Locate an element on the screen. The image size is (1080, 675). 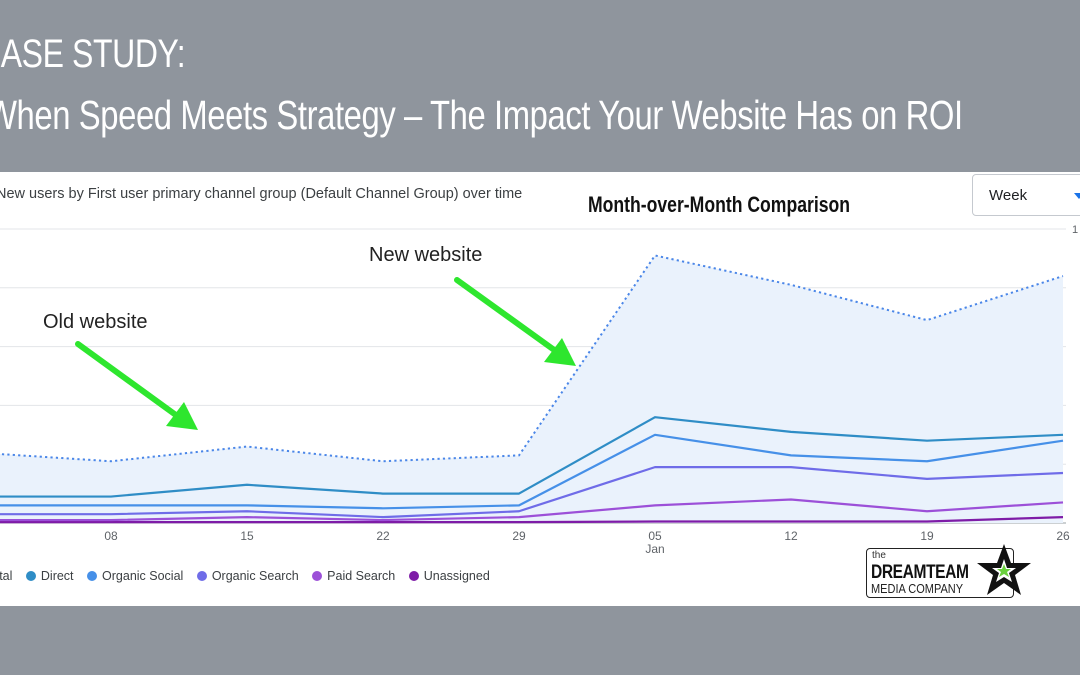
x-tick-label: 12 is located at coordinates (791, 536).